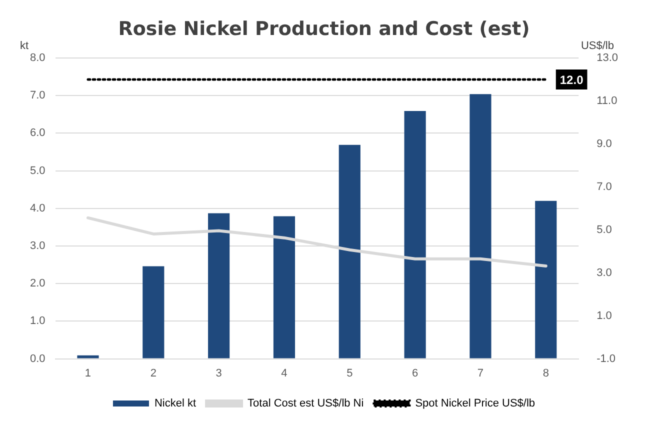 The width and height of the screenshot is (648, 423). I want to click on y-tick-label: 2.0, so click(38, 284).